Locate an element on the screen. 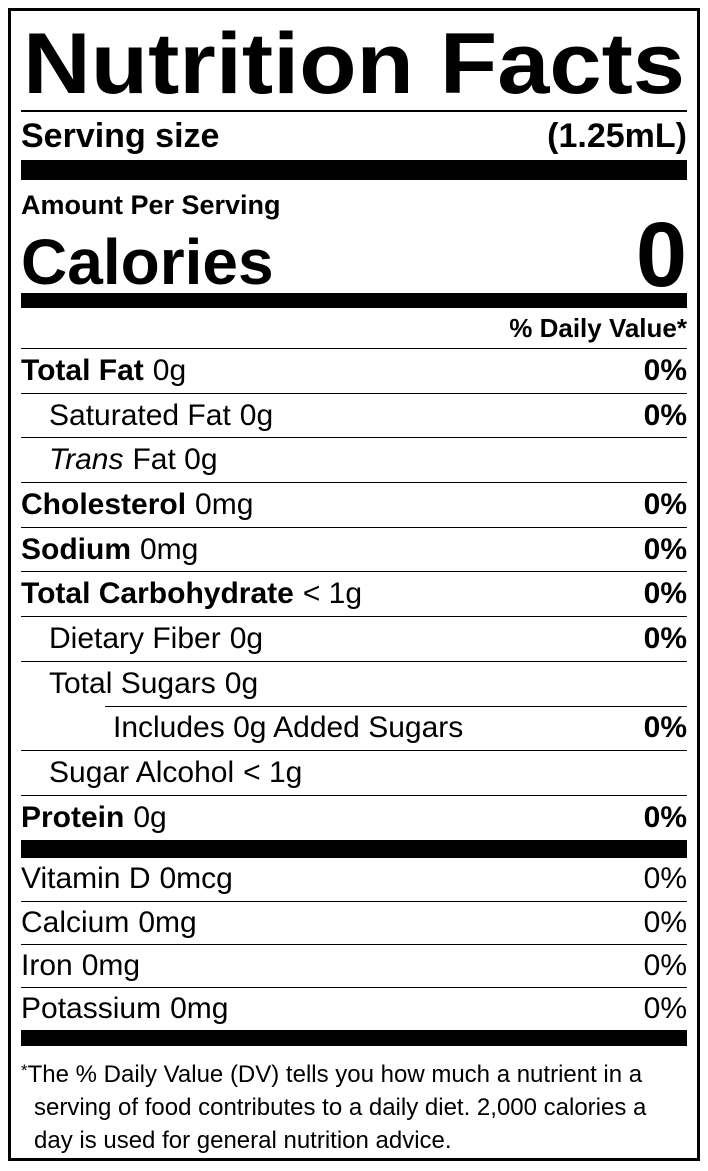 This screenshot has height=1171, width=708. nutrient-name: Total Fat is located at coordinates (82, 370).